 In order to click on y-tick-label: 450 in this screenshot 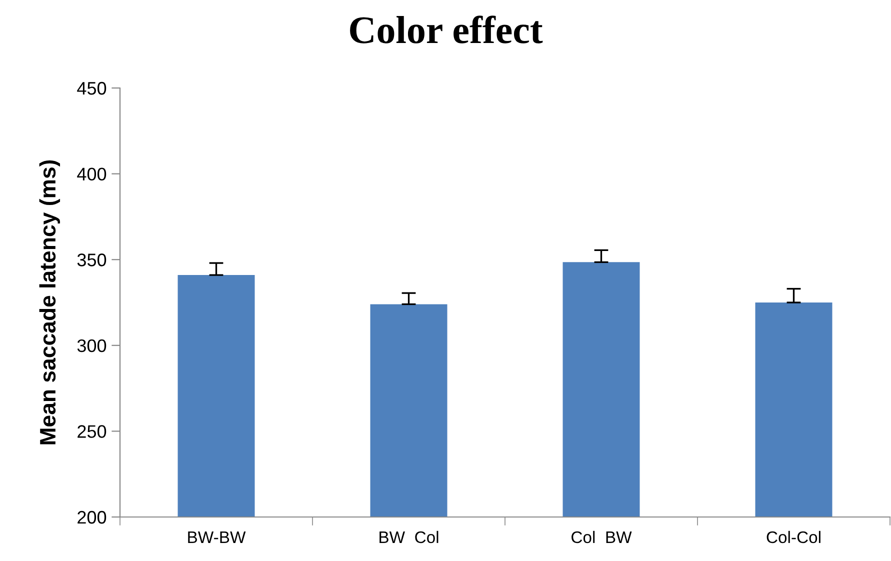, I will do `click(91, 88)`.